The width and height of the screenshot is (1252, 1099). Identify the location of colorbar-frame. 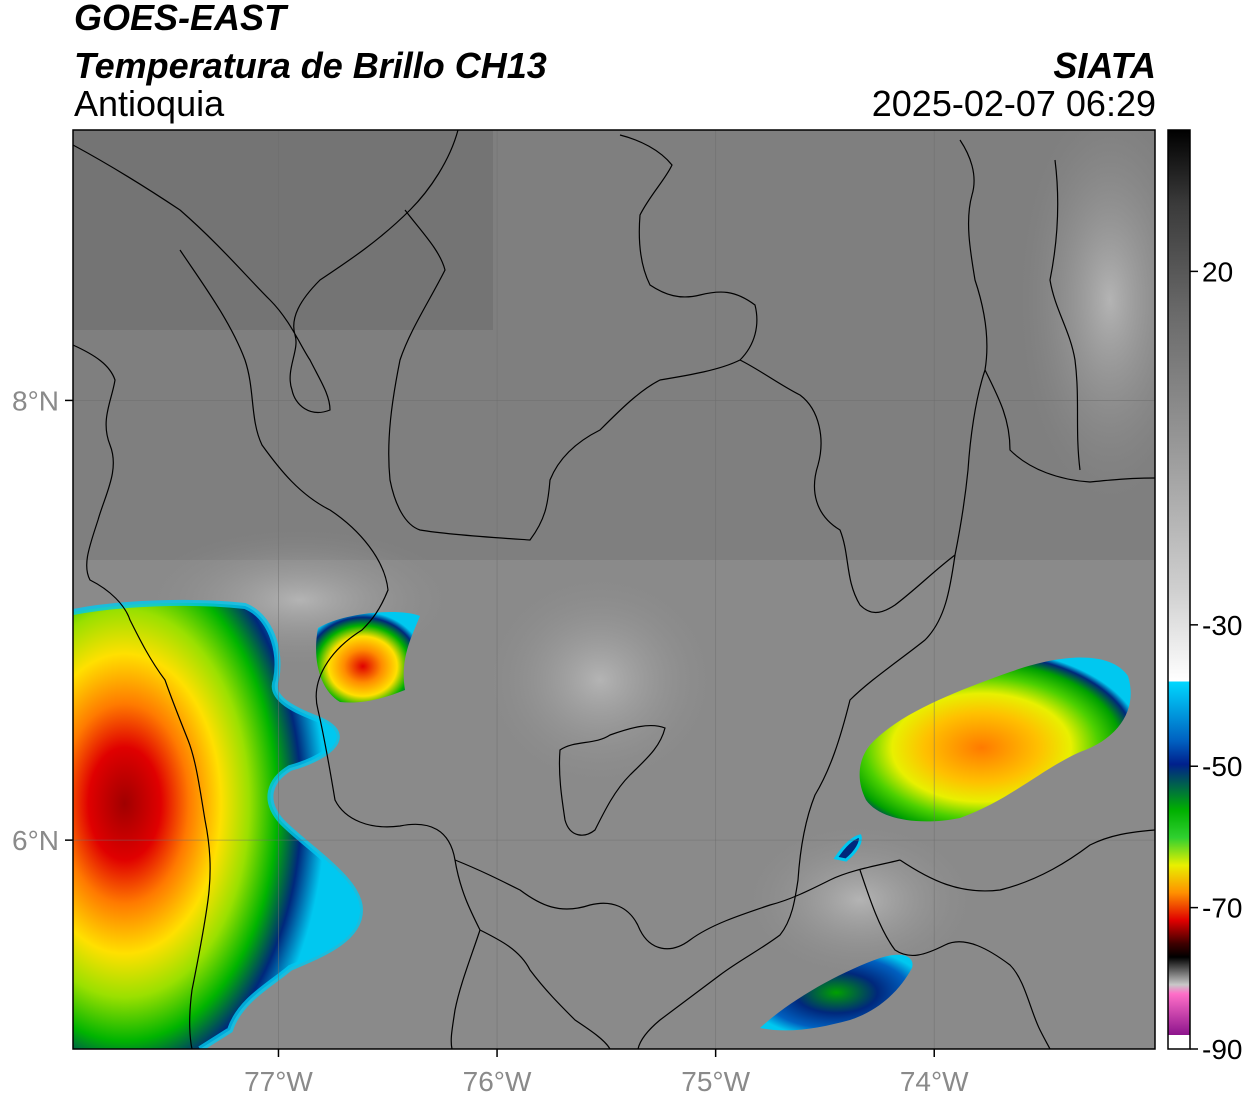
(1179, 589).